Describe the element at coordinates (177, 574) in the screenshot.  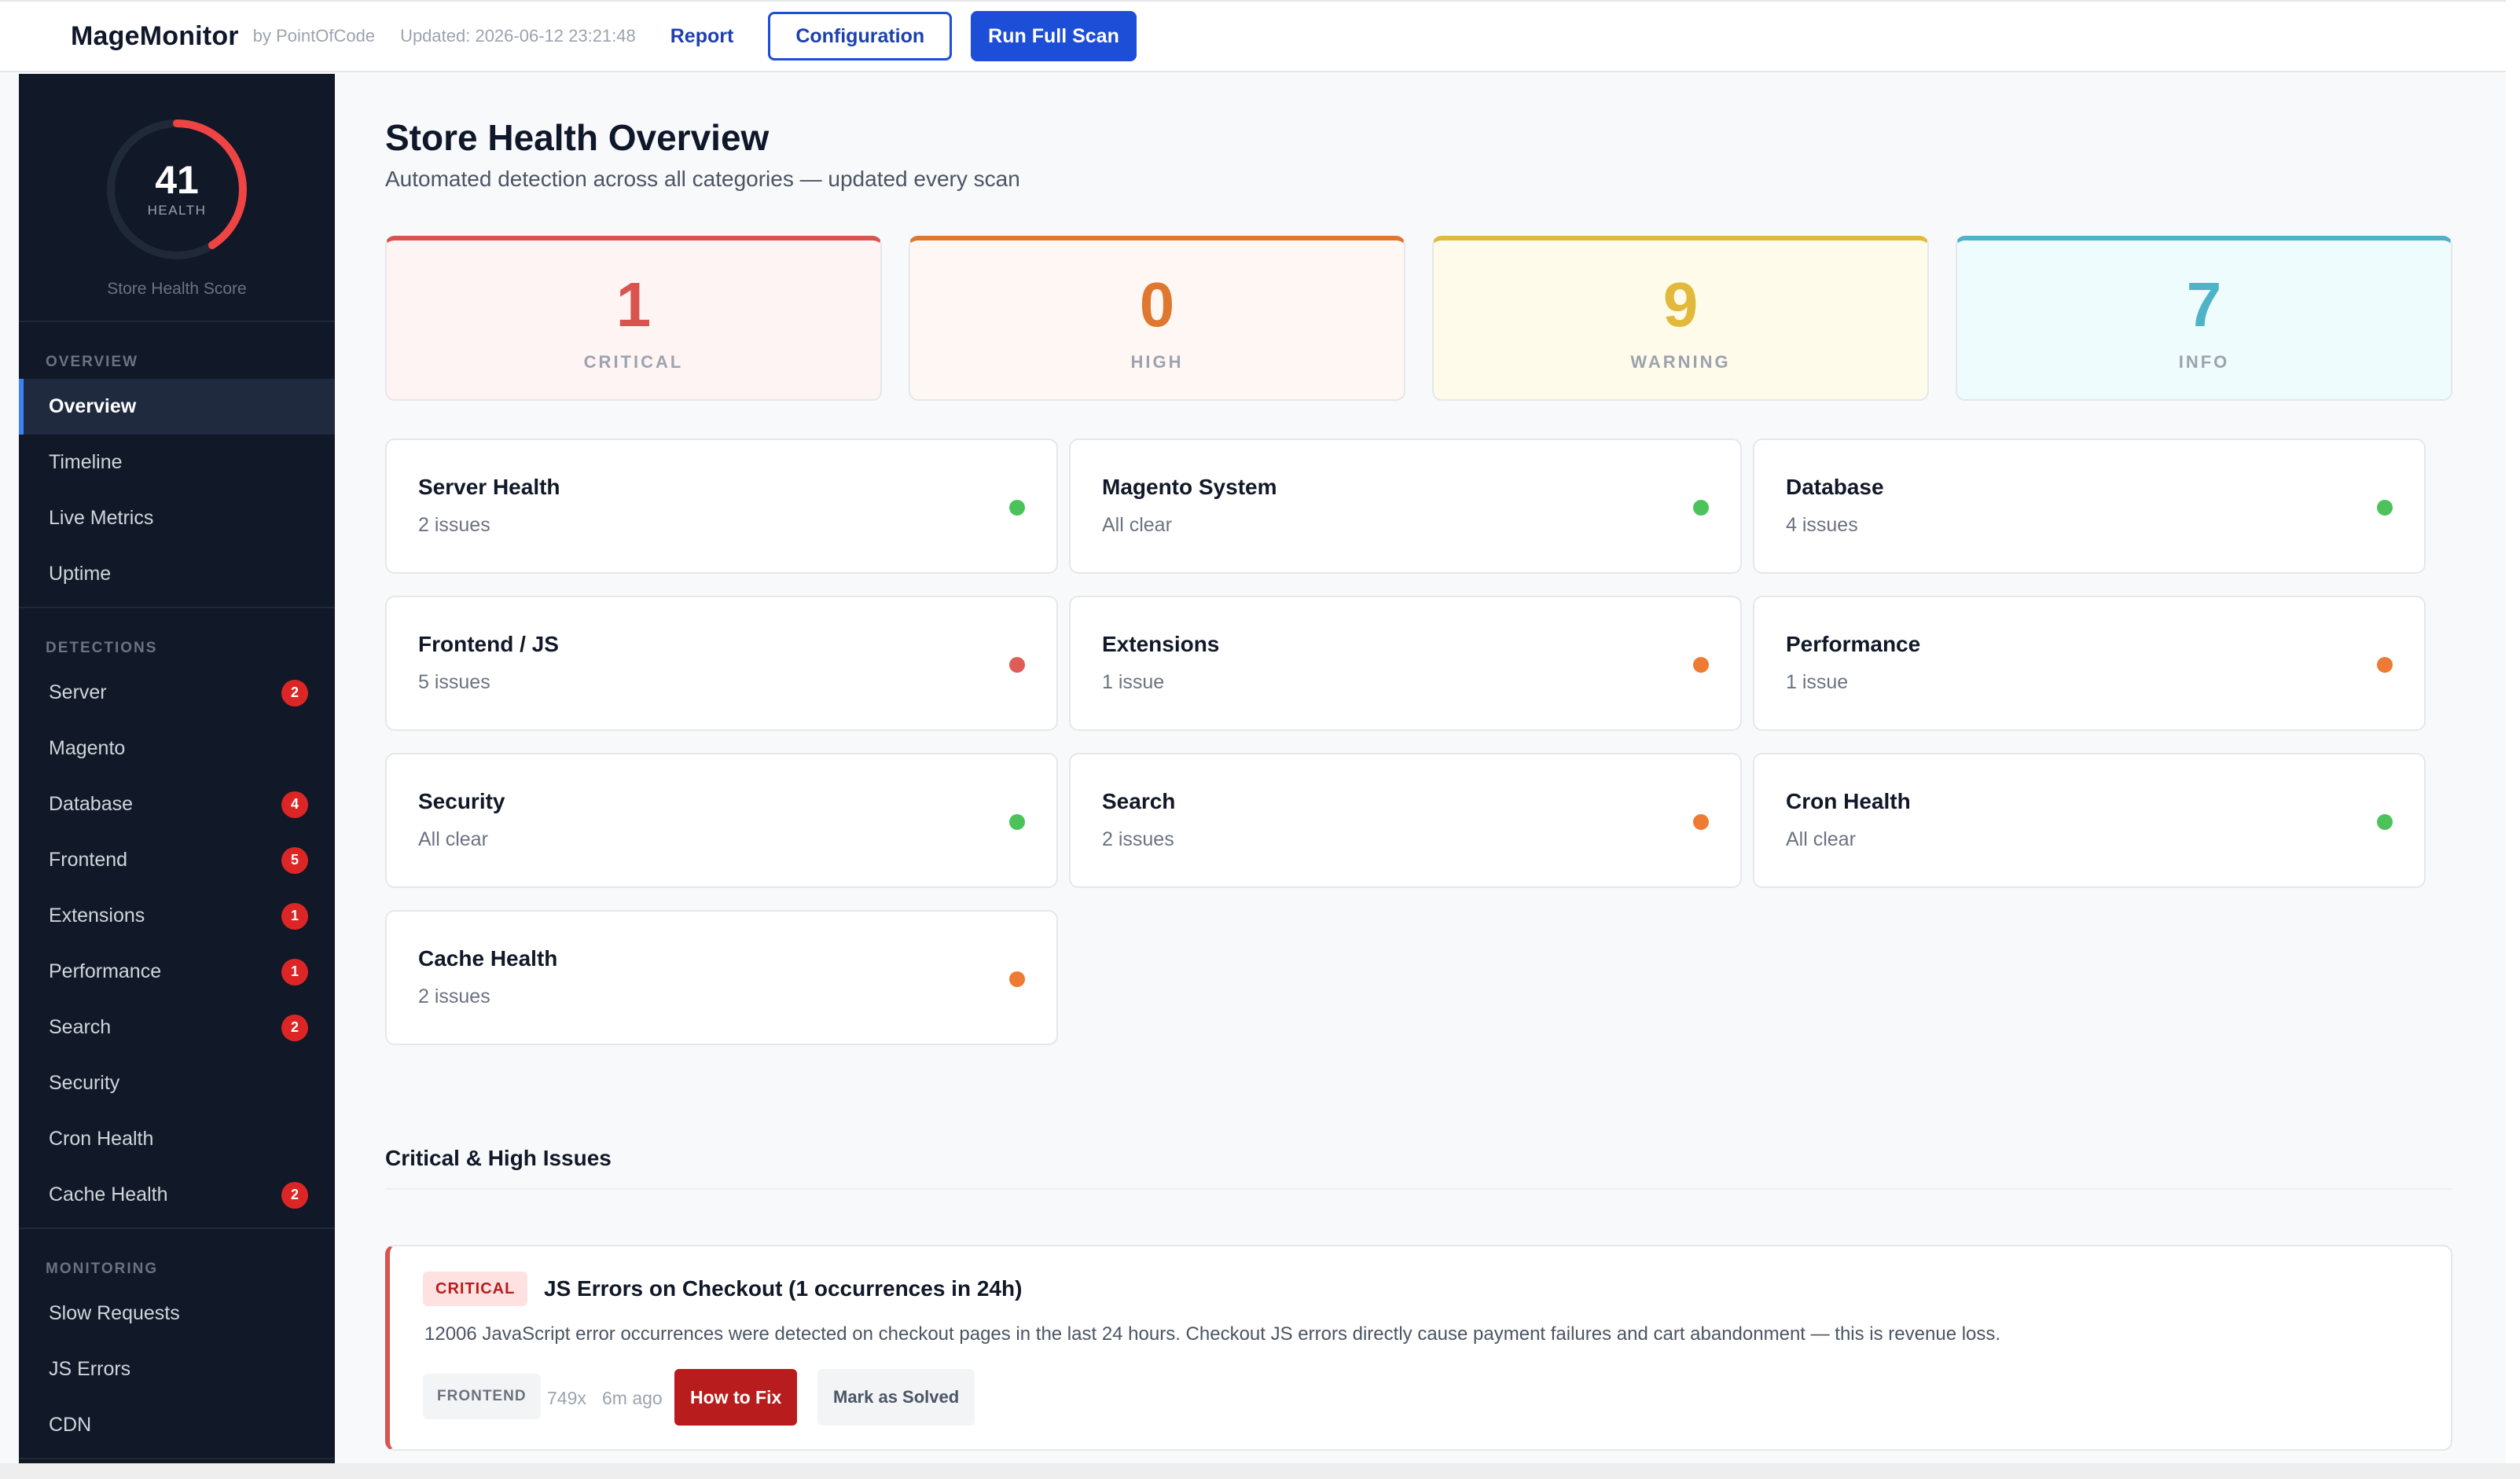
I see `sidebar-item-uptime: Uptime` at that location.